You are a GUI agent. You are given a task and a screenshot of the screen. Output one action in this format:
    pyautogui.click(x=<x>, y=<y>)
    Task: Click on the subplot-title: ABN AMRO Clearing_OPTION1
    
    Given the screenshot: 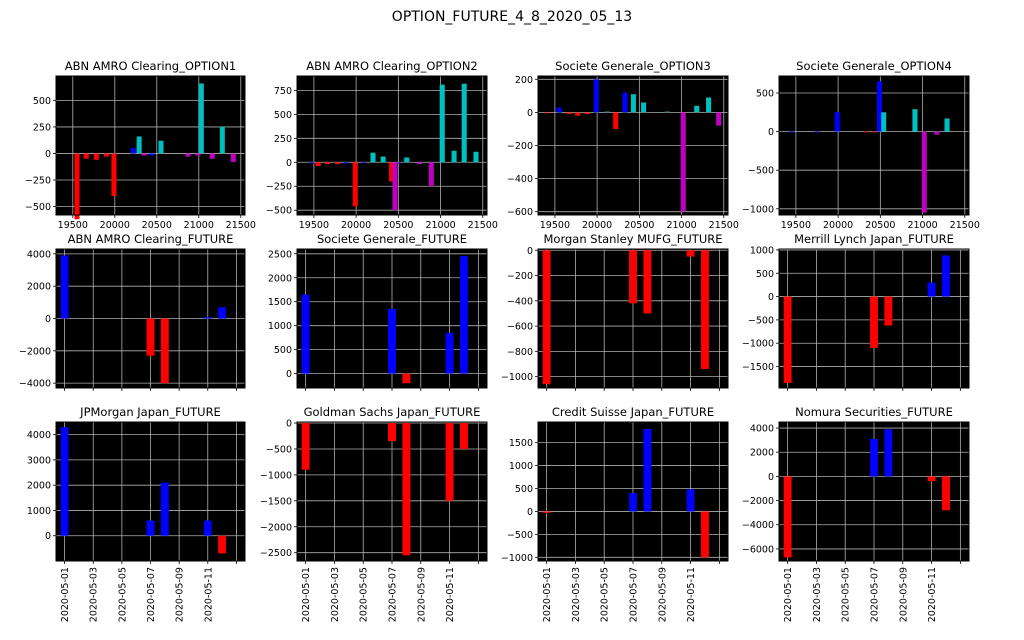 What is the action you would take?
    pyautogui.click(x=150, y=66)
    